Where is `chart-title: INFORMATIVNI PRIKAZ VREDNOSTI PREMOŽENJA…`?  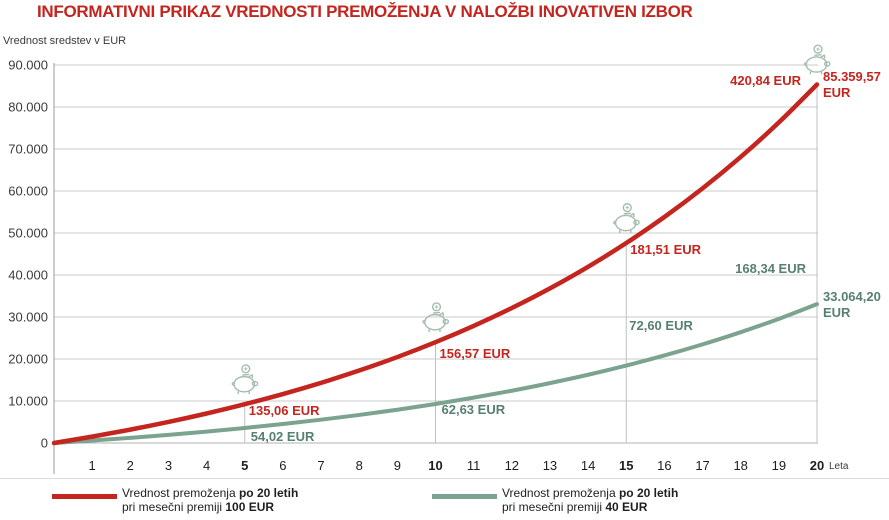 chart-title: INFORMATIVNI PRIKAZ VREDNOSTI PREMOŽENJA… is located at coordinates (365, 11).